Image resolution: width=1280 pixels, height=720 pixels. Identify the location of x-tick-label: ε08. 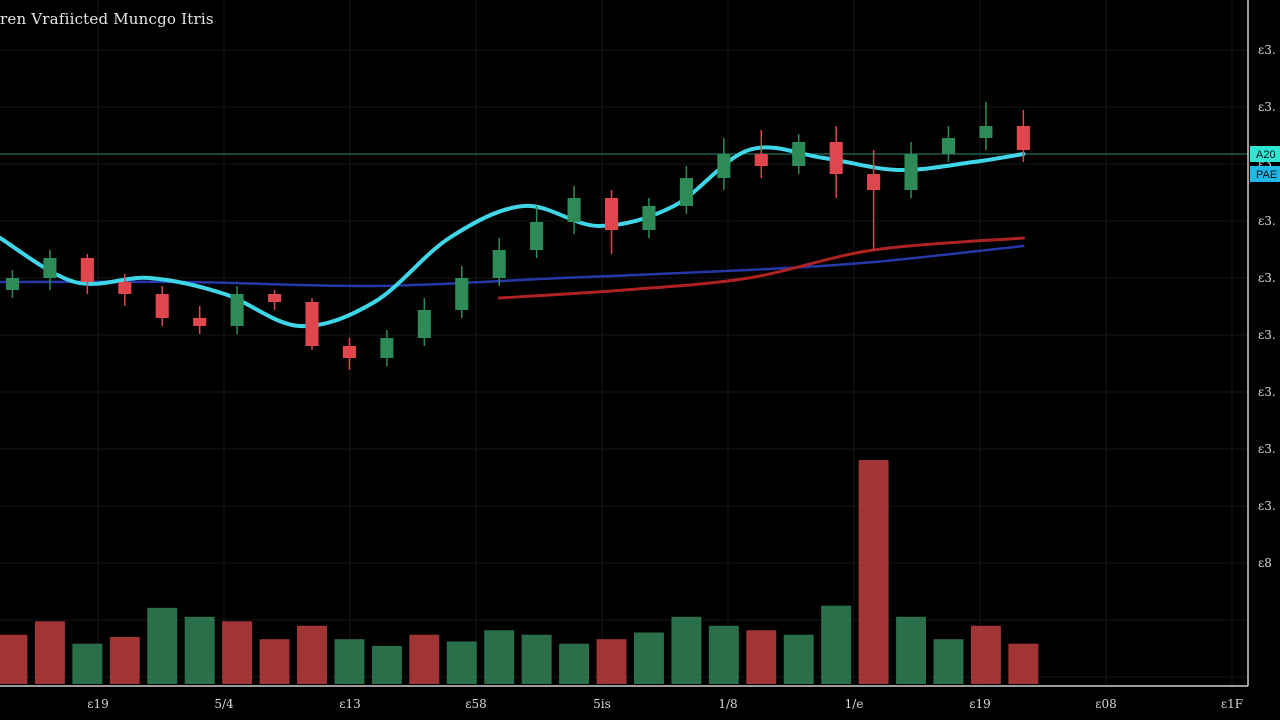
(1106, 704).